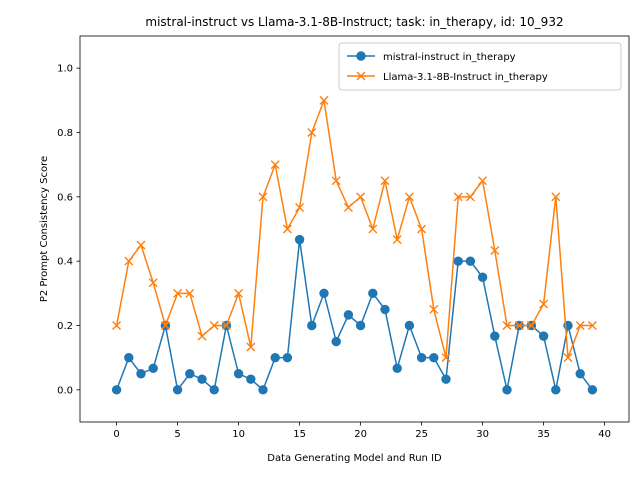 The image size is (640, 480). I want to click on legend-label: mistral-instruct in_therapy, so click(449, 57).